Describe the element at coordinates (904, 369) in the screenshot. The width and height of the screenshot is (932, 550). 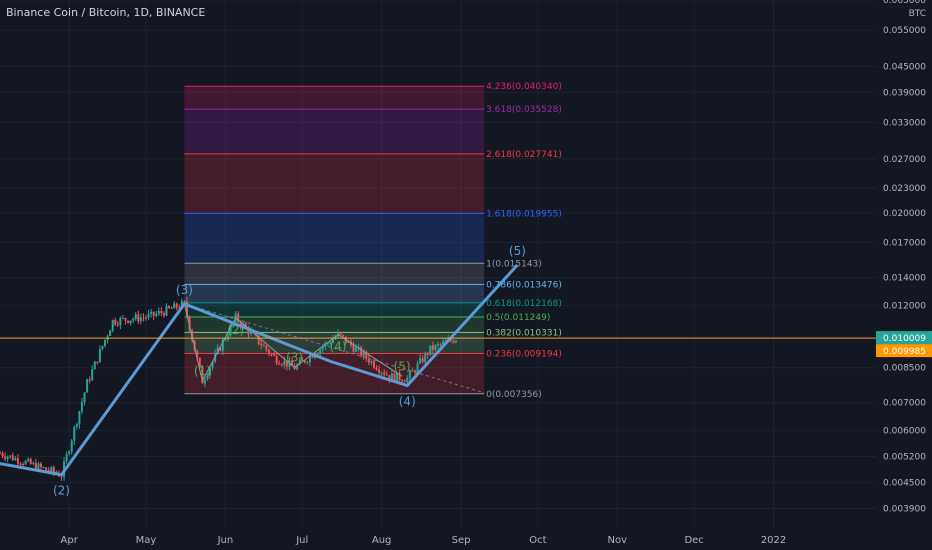
I see `y-tick-label: 0.008500` at that location.